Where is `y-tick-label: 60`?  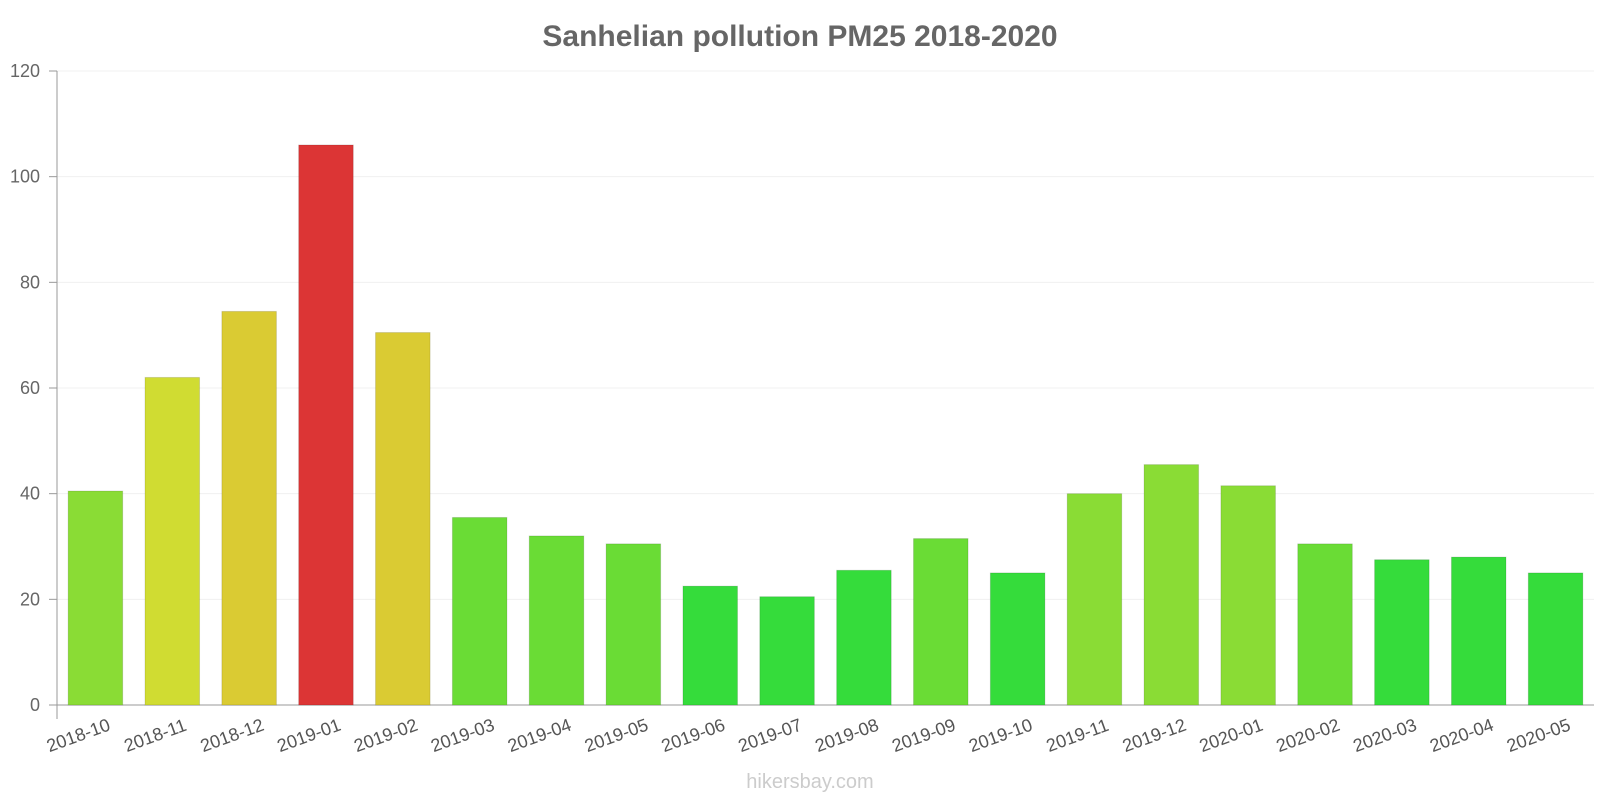 y-tick-label: 60 is located at coordinates (30, 388).